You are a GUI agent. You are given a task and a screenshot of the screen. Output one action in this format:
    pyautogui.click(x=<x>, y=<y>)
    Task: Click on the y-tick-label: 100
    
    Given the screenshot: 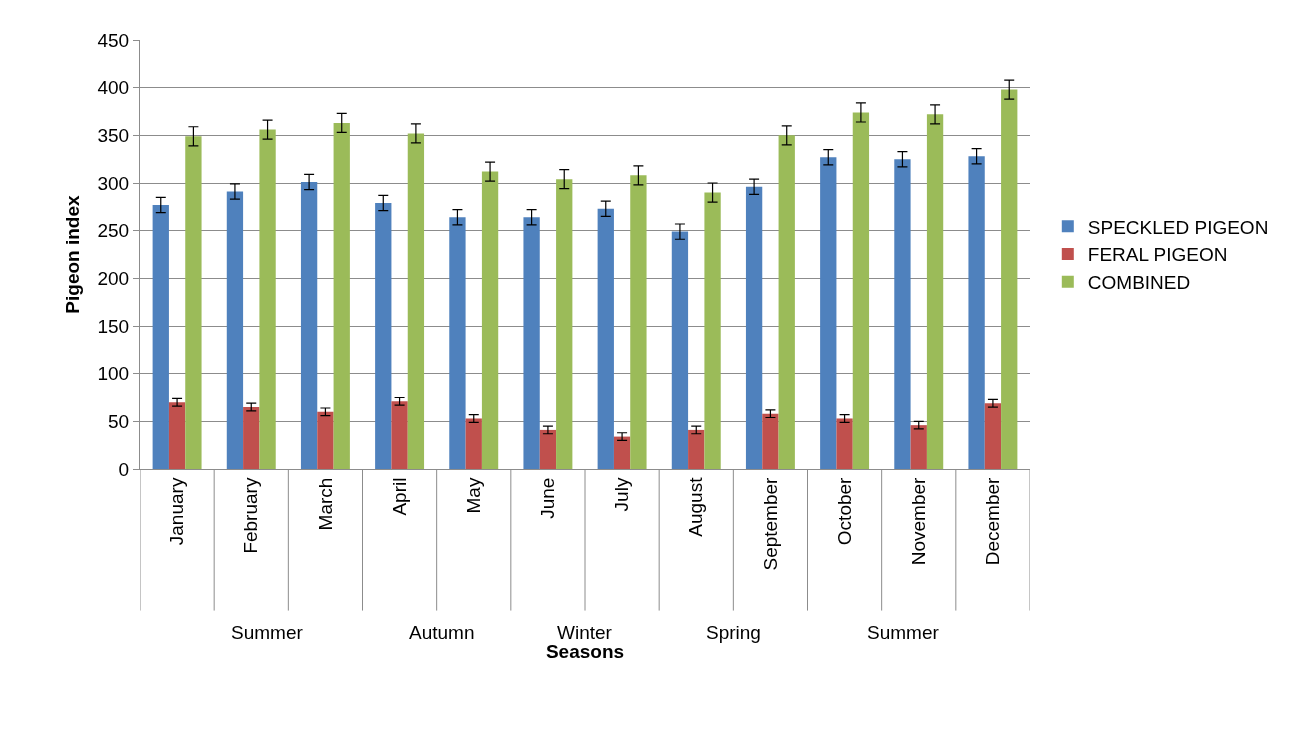 What is the action you would take?
    pyautogui.click(x=113, y=374)
    